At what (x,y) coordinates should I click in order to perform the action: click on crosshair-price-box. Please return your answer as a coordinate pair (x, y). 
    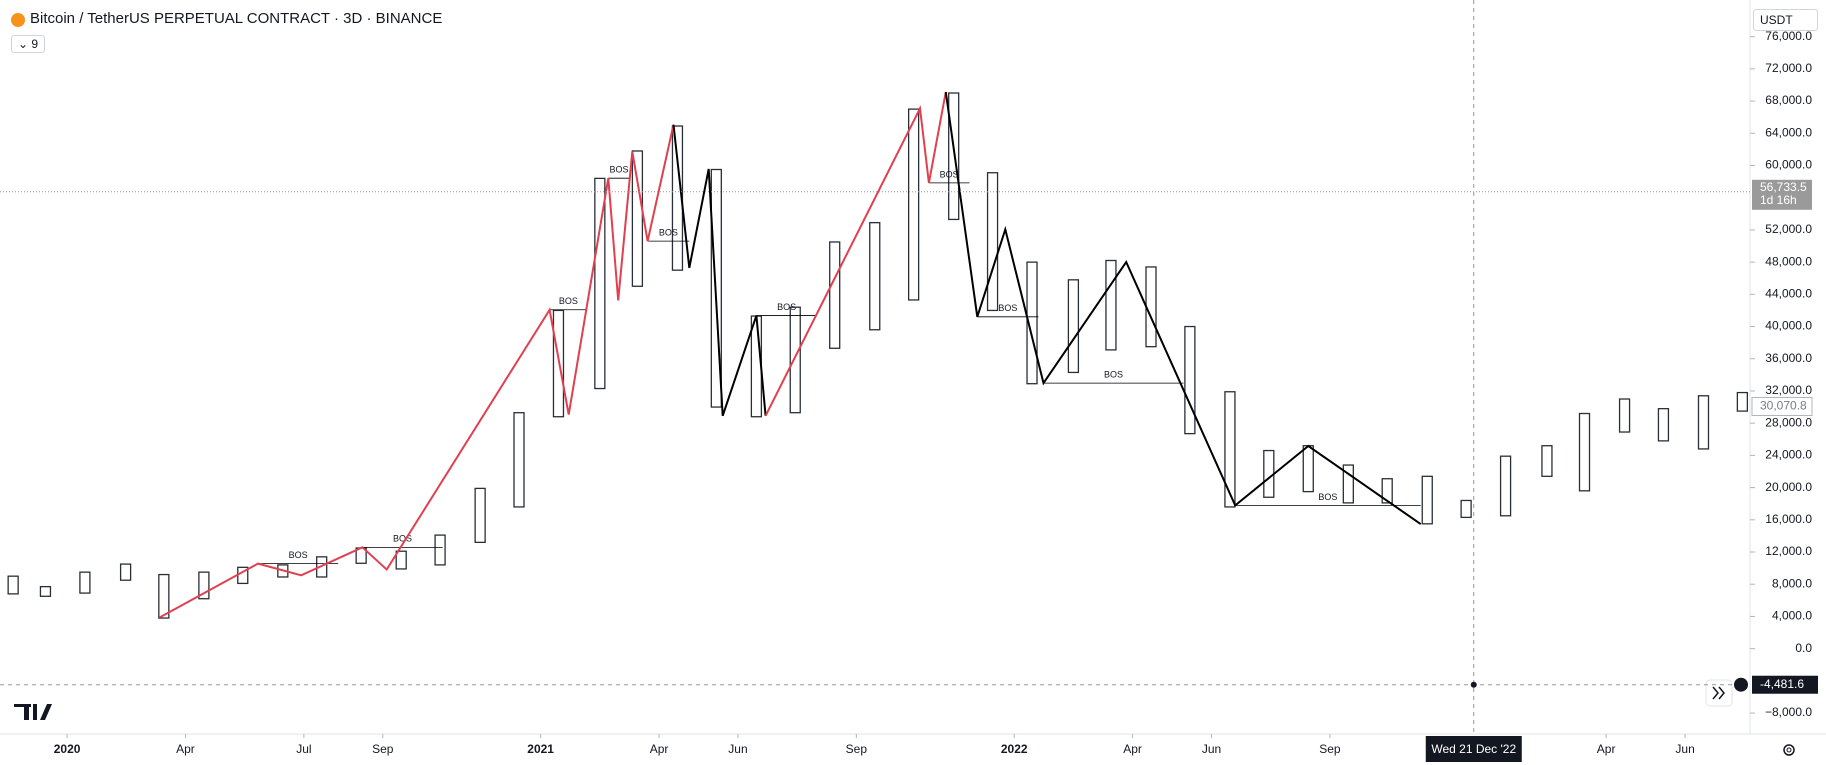
    Looking at the image, I should click on (1785, 684).